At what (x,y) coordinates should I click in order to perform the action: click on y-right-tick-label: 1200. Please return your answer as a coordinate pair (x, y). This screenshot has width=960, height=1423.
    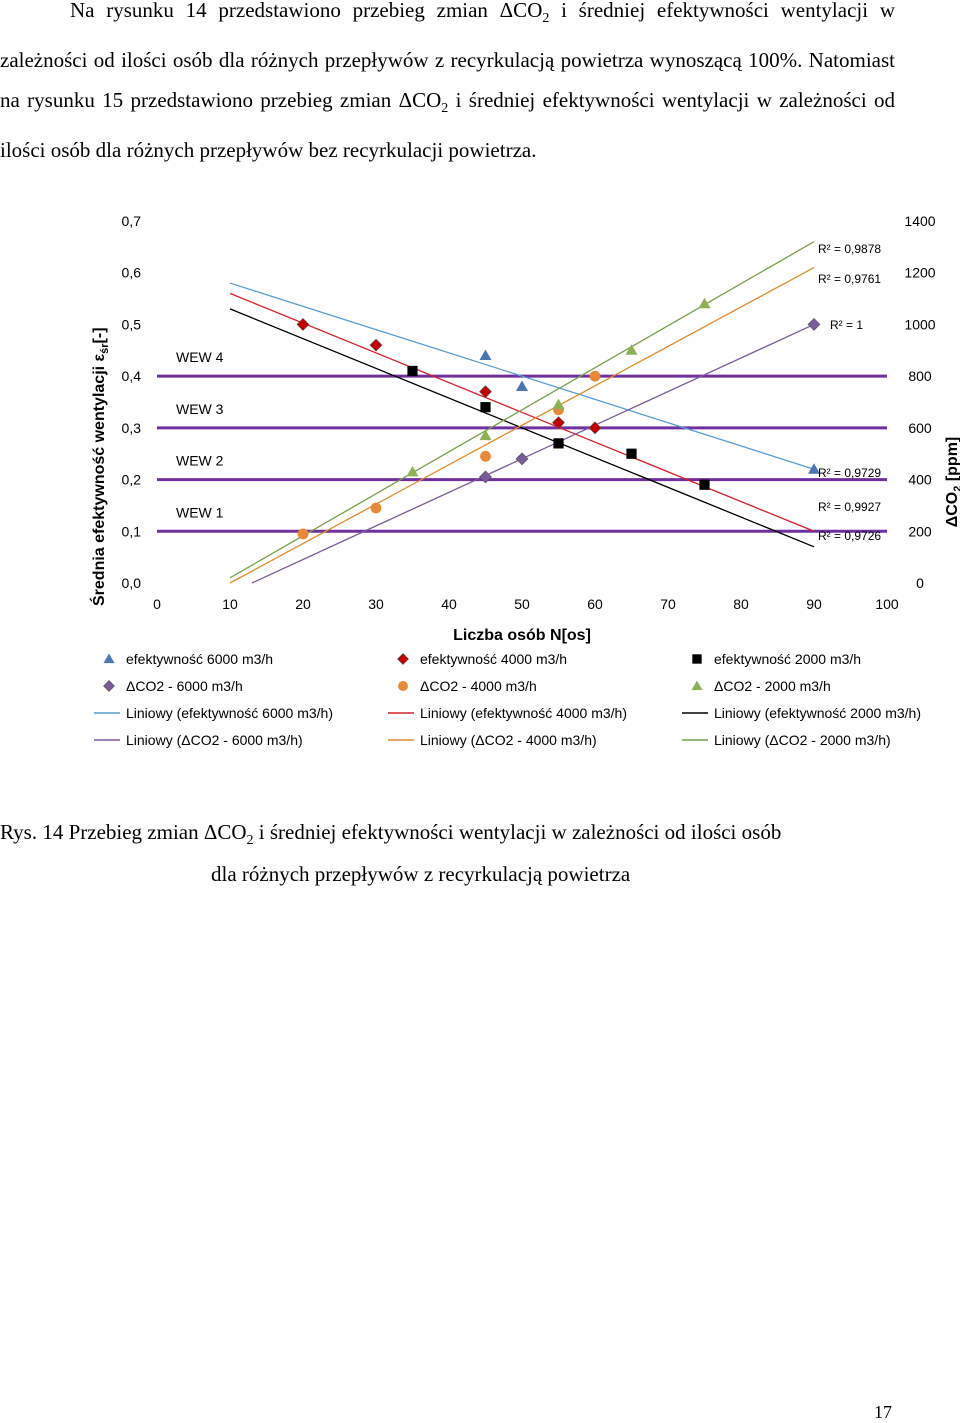
    Looking at the image, I should click on (919, 273).